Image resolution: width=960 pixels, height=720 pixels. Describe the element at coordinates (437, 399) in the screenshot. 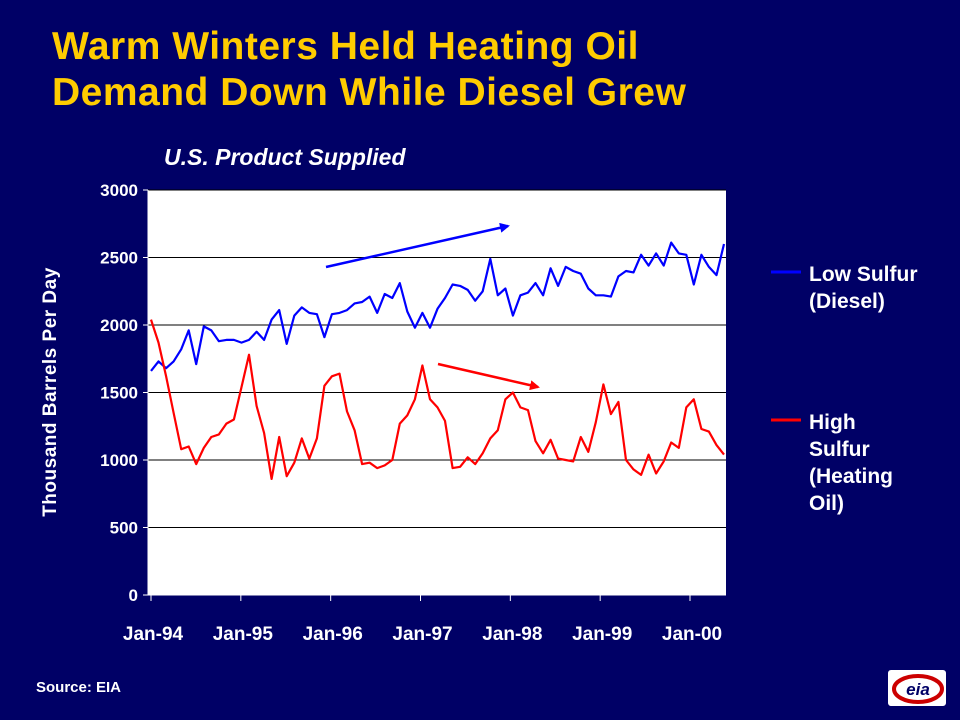

I see `series-line-high-sulfur` at that location.